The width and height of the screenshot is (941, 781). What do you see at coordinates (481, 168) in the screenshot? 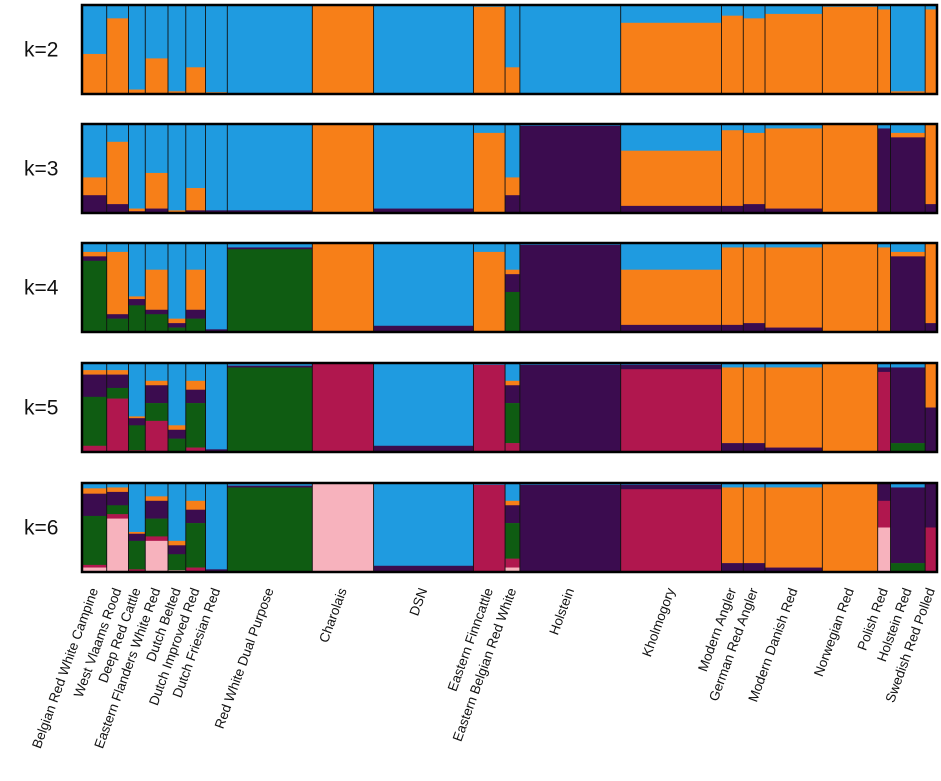
I see `structure-panel-k=3: k=3` at bounding box center [481, 168].